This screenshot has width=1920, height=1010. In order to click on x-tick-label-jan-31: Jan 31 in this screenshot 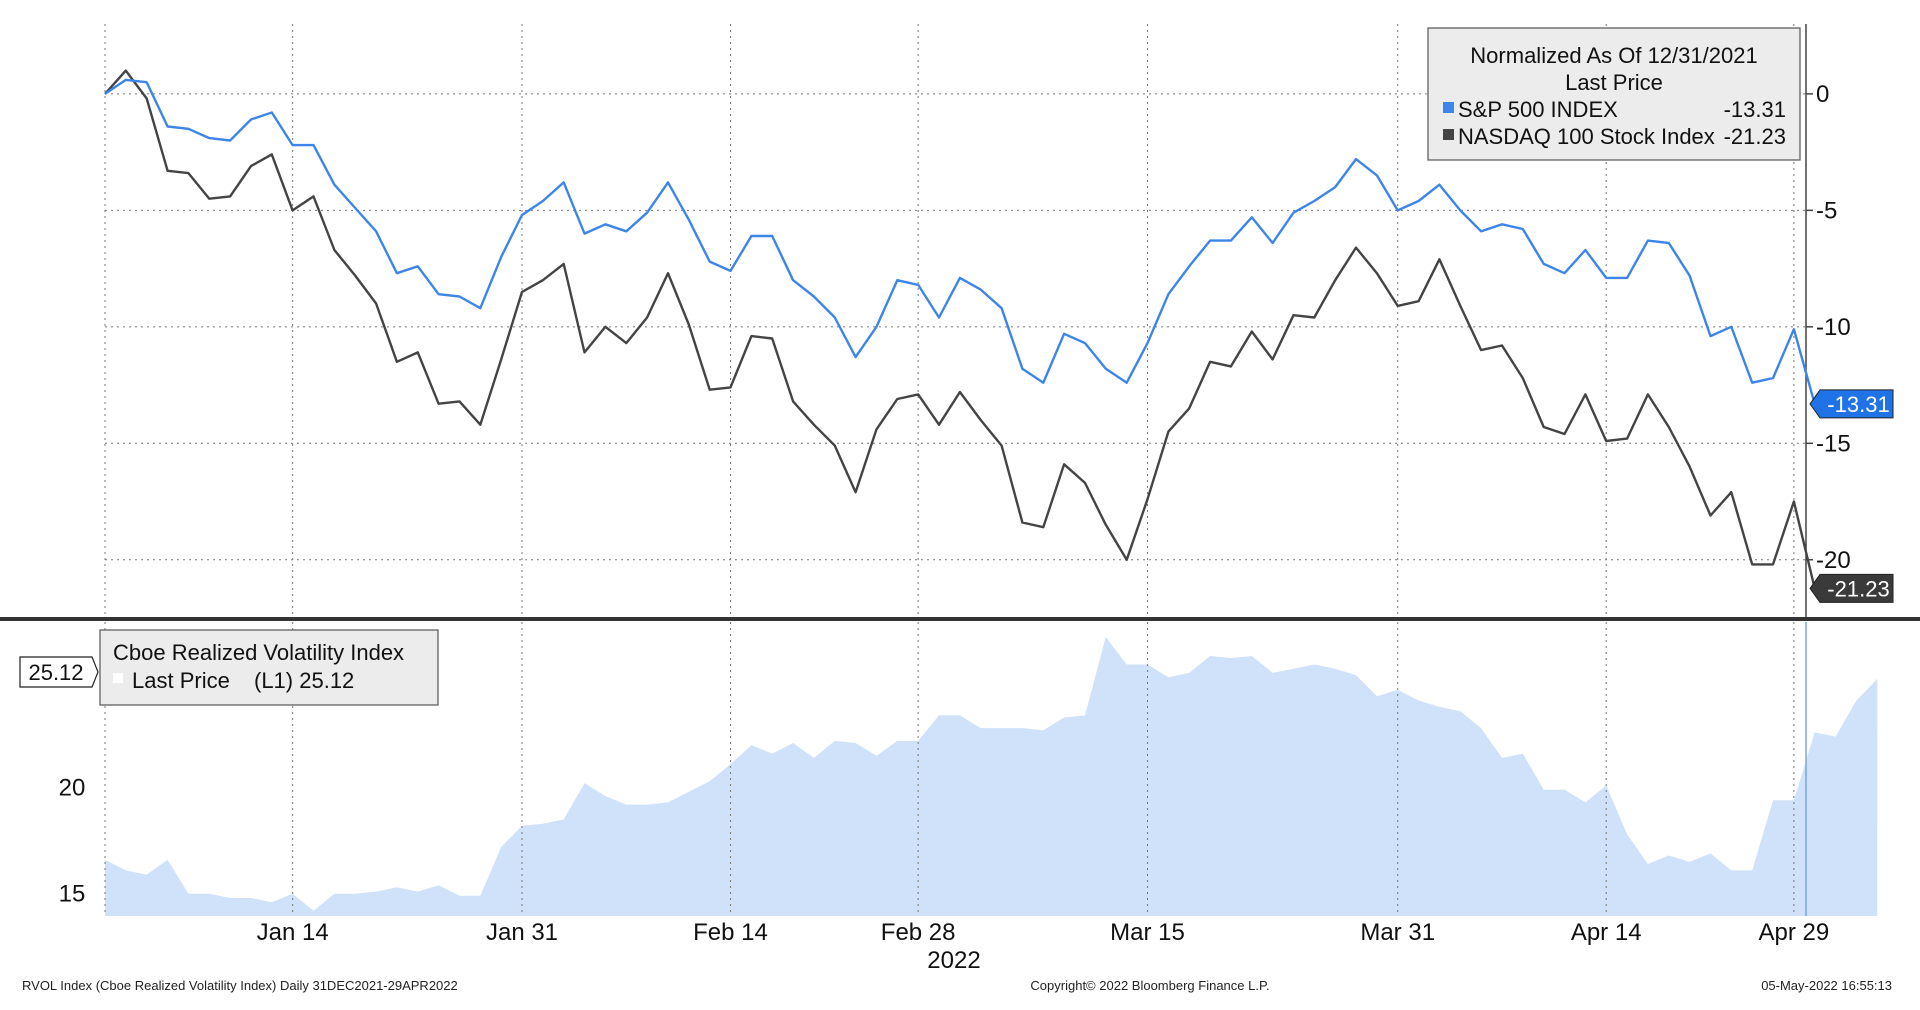, I will do `click(522, 932)`.